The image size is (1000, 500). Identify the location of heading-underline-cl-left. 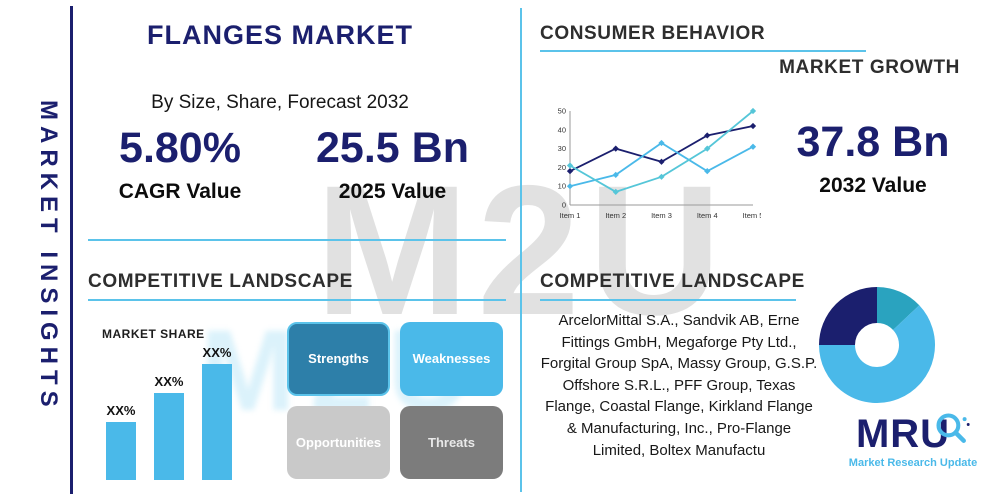
(297, 300).